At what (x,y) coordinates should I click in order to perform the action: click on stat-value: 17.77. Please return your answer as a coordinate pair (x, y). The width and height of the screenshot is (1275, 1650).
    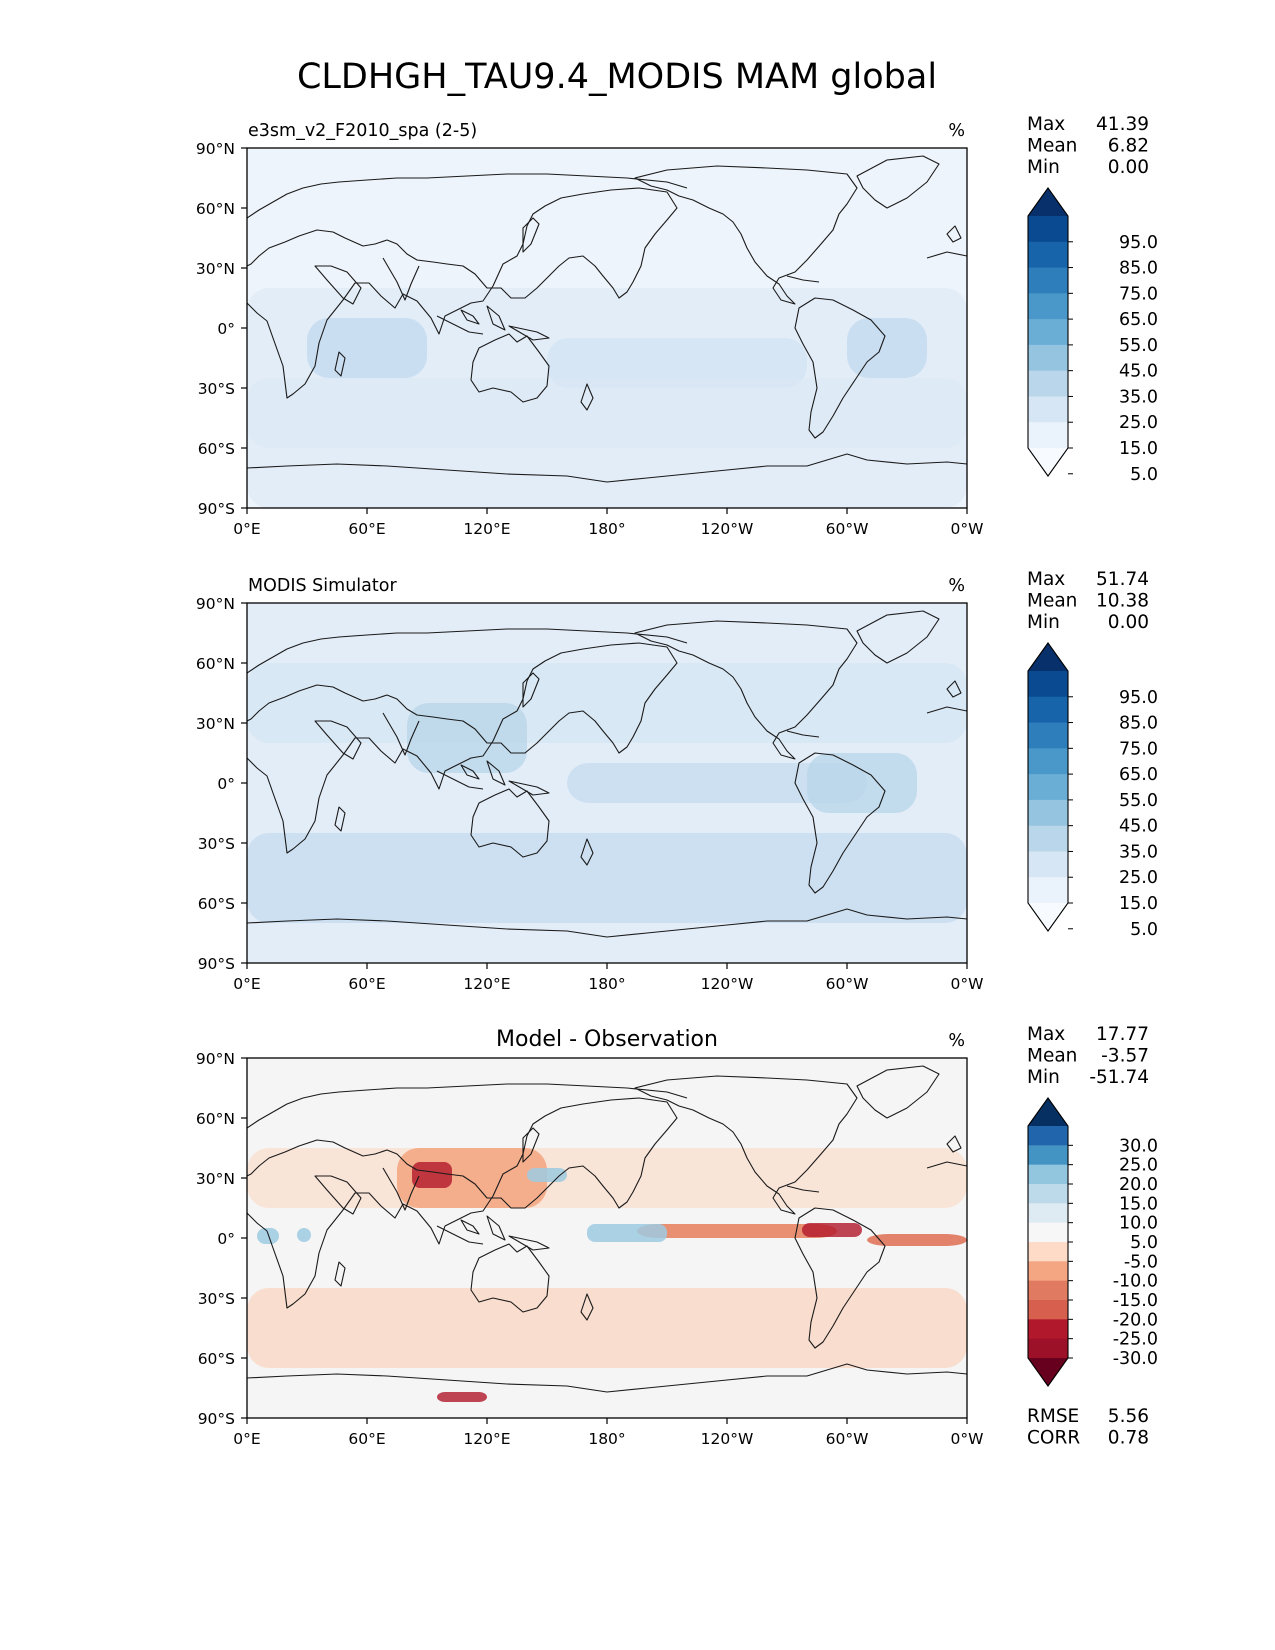
    Looking at the image, I should click on (1122, 1034).